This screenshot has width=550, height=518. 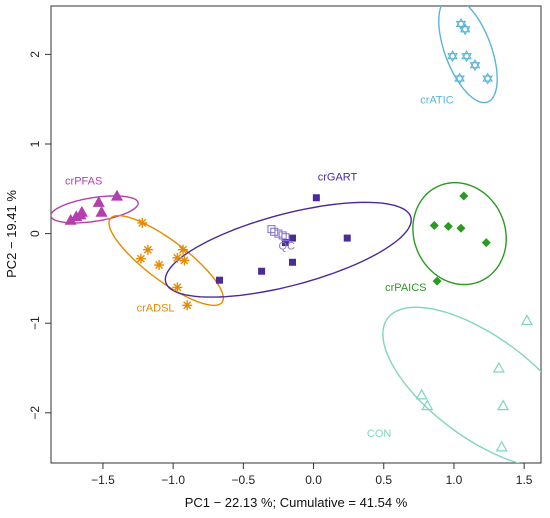 I want to click on ellipse-cradsl, so click(x=166, y=260).